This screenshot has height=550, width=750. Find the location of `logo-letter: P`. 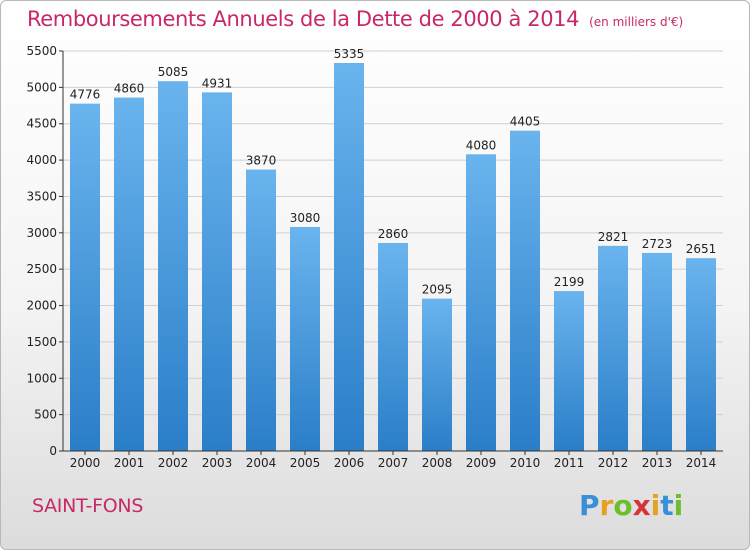

logo-letter: P is located at coordinates (589, 505).